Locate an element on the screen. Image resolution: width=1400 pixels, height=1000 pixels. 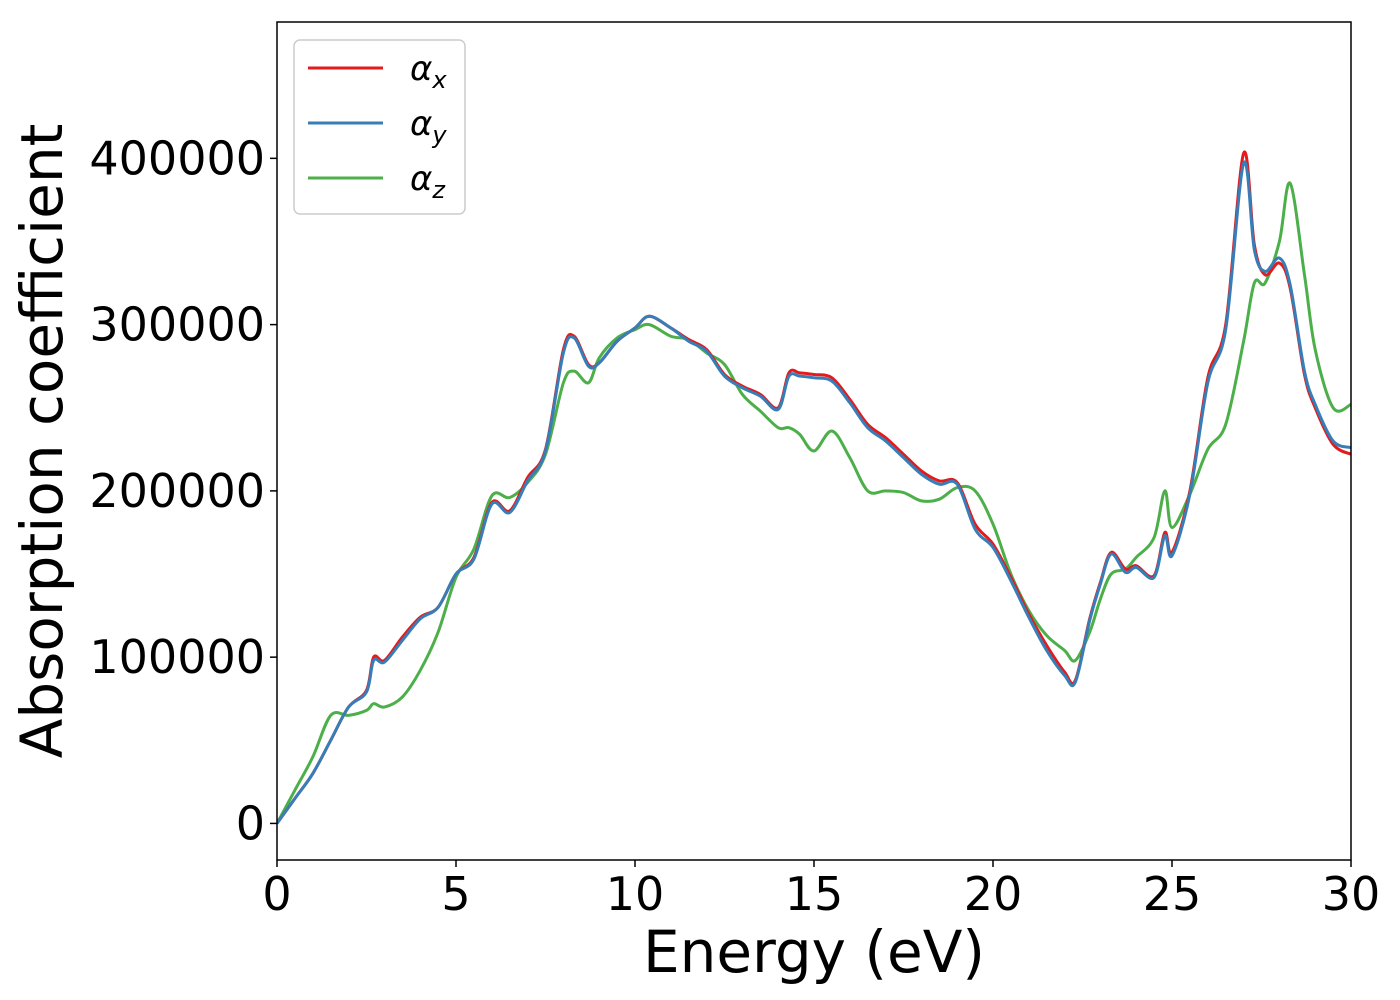
y-axis: 0 100000 200000 300000 400000 is located at coordinates (183, 490).